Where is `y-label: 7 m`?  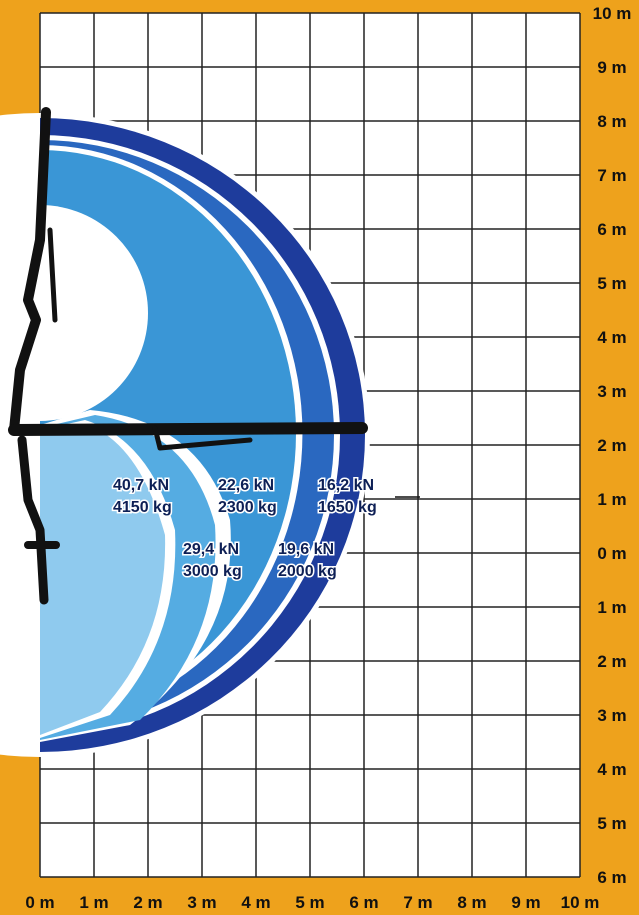 y-label: 7 m is located at coordinates (611, 175).